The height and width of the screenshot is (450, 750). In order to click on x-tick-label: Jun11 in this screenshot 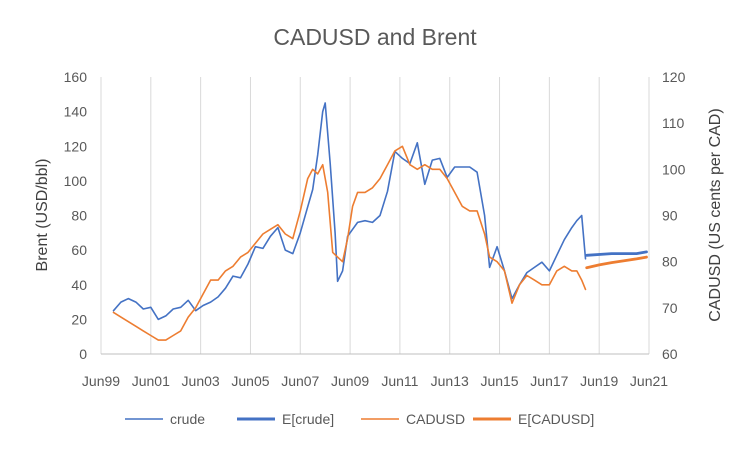, I will do `click(399, 381)`.